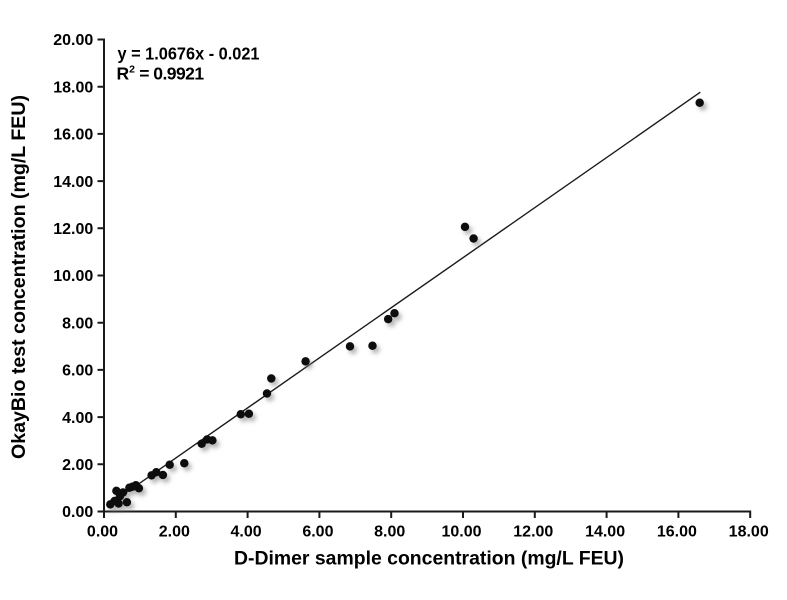 Image resolution: width=787 pixels, height=600 pixels. What do you see at coordinates (189, 54) in the screenshot?
I see `svg-text: y = 1.0676x - 0.021` at bounding box center [189, 54].